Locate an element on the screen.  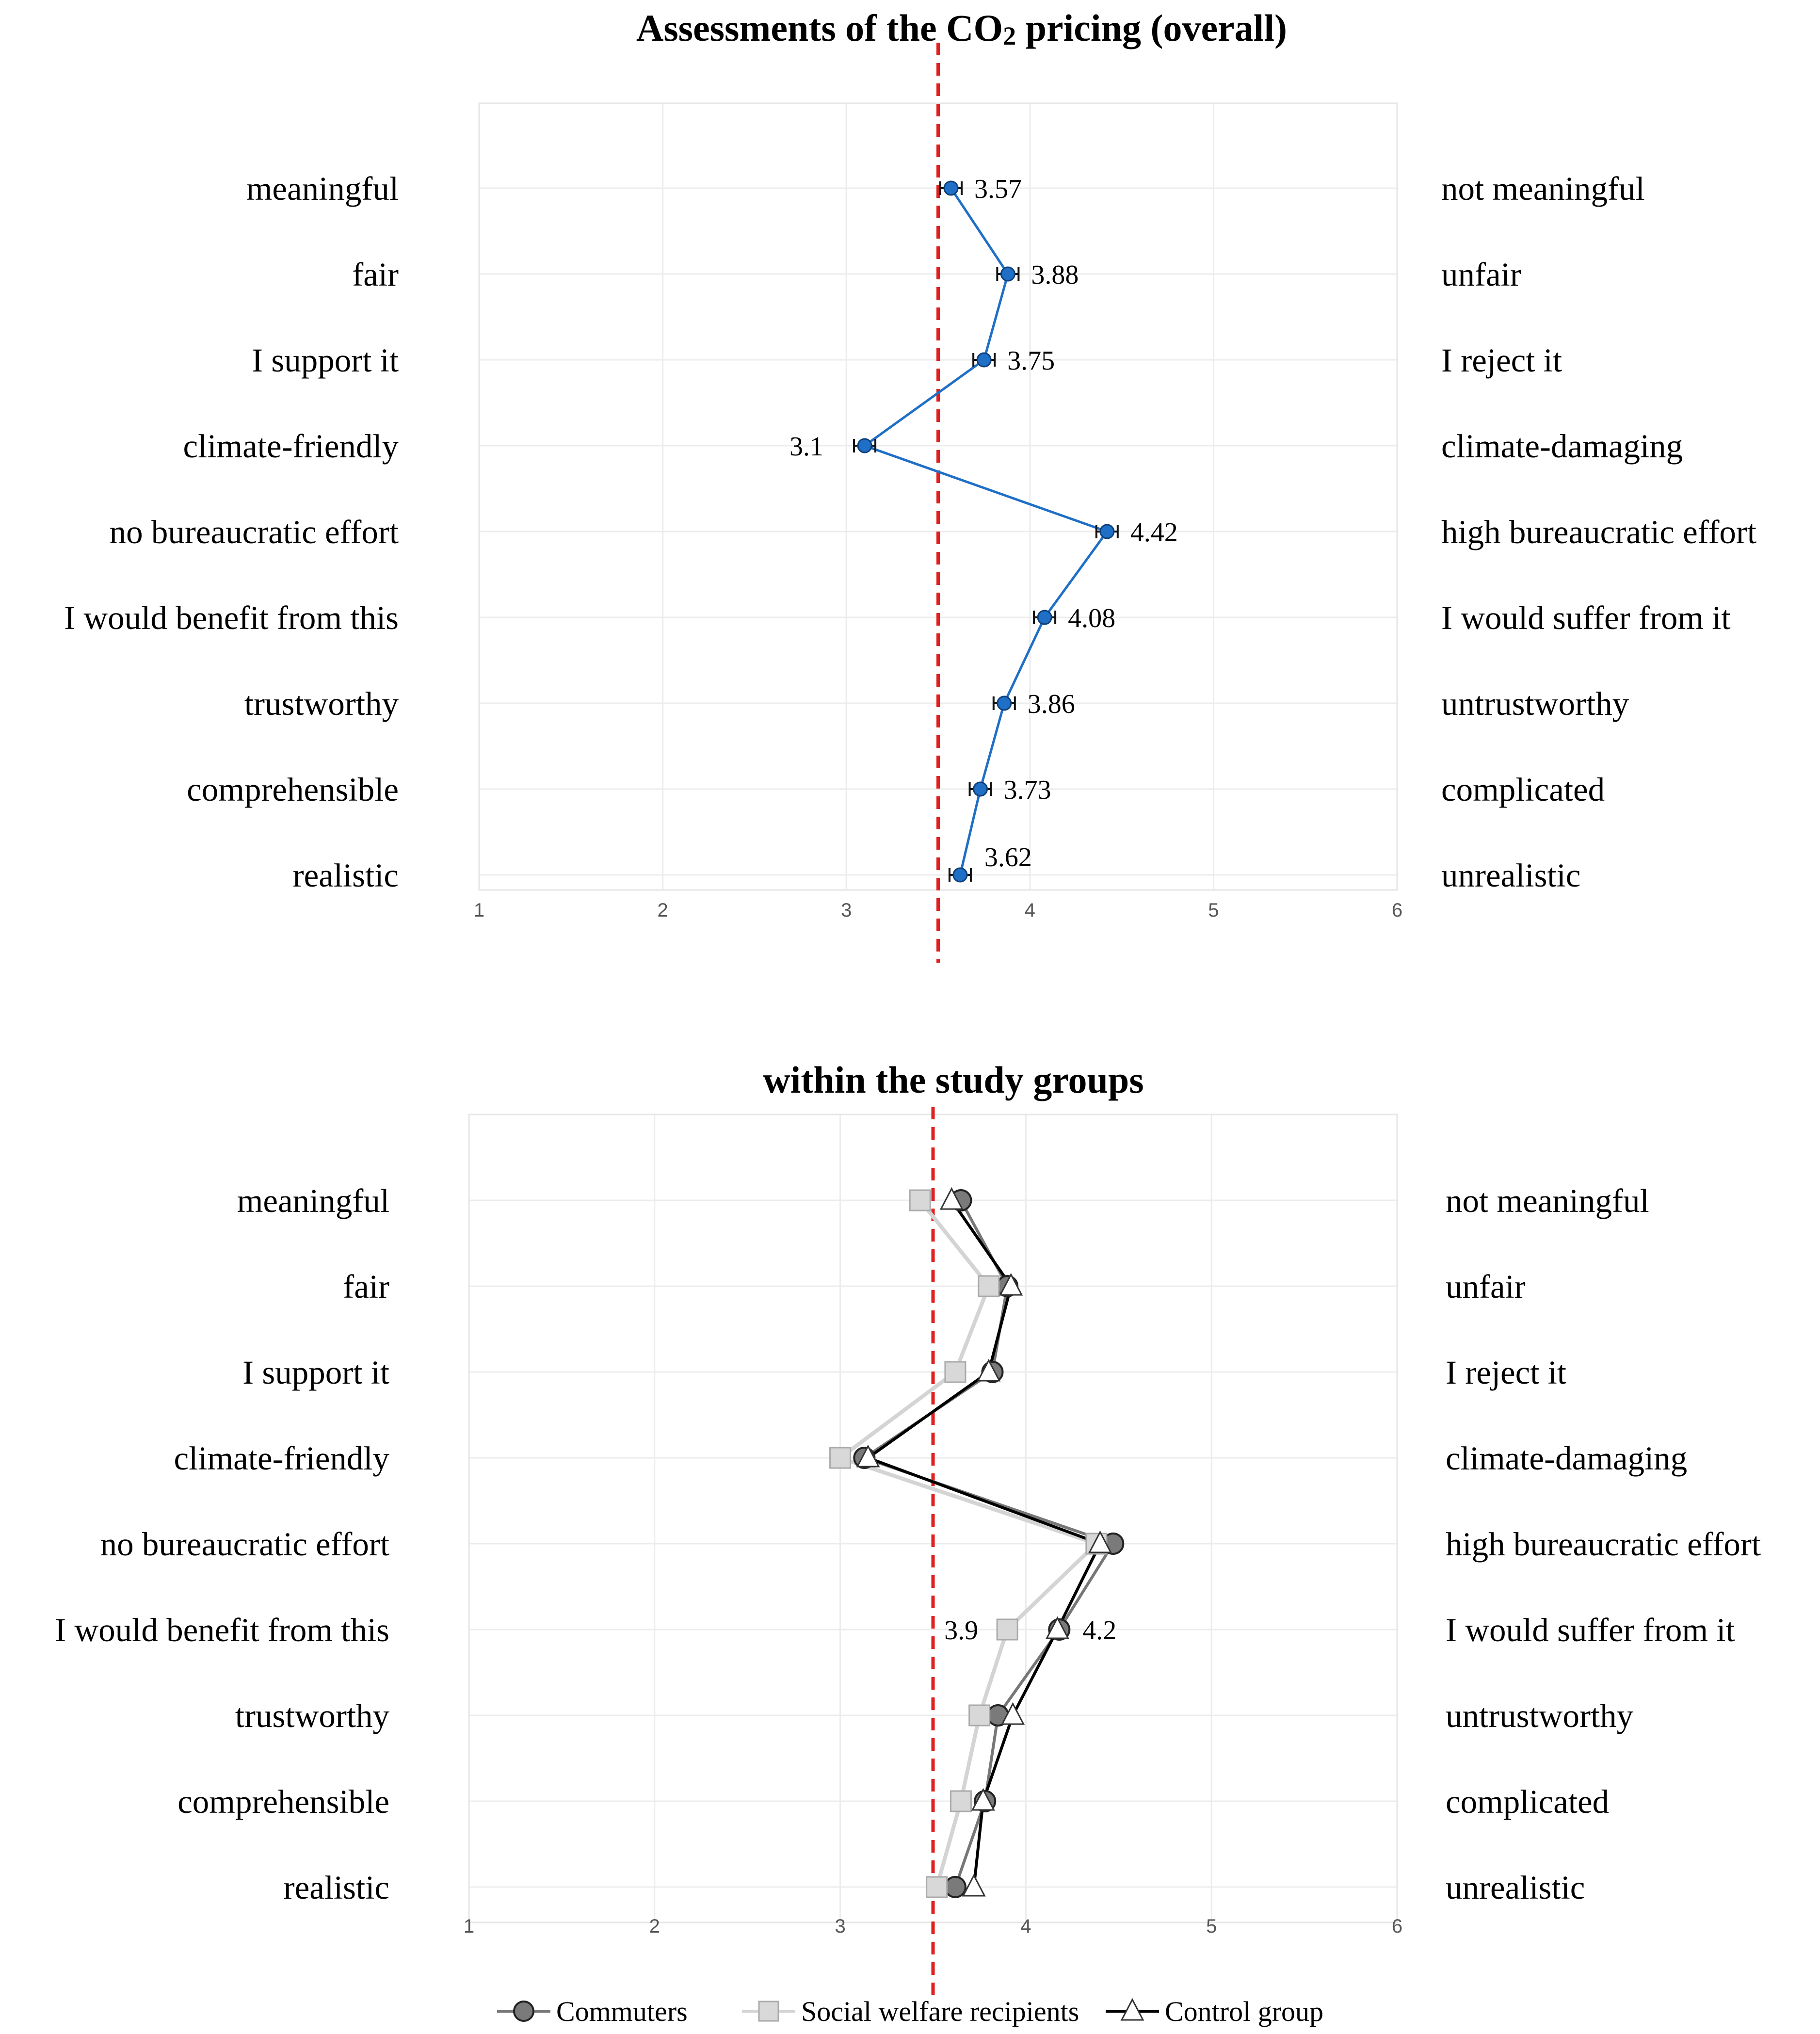
chart1-title: Assessments of the CO2 pricing (overall) is located at coordinates (961, 28).